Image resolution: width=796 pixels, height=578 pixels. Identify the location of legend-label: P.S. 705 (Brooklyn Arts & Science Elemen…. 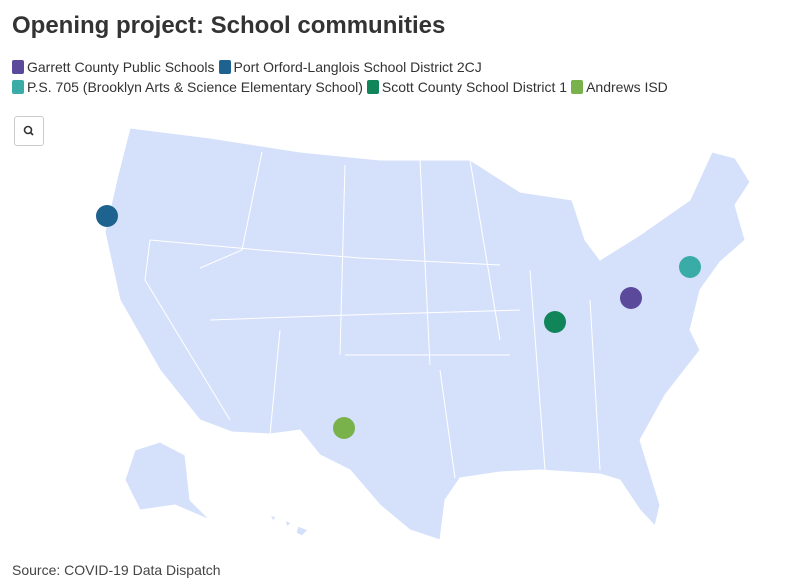
(195, 87).